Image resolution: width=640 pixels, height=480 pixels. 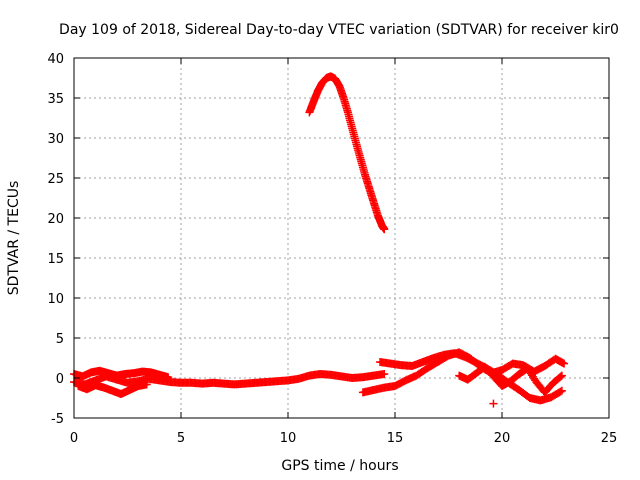 What do you see at coordinates (288, 438) in the screenshot?
I see `x-tick-label: 10` at bounding box center [288, 438].